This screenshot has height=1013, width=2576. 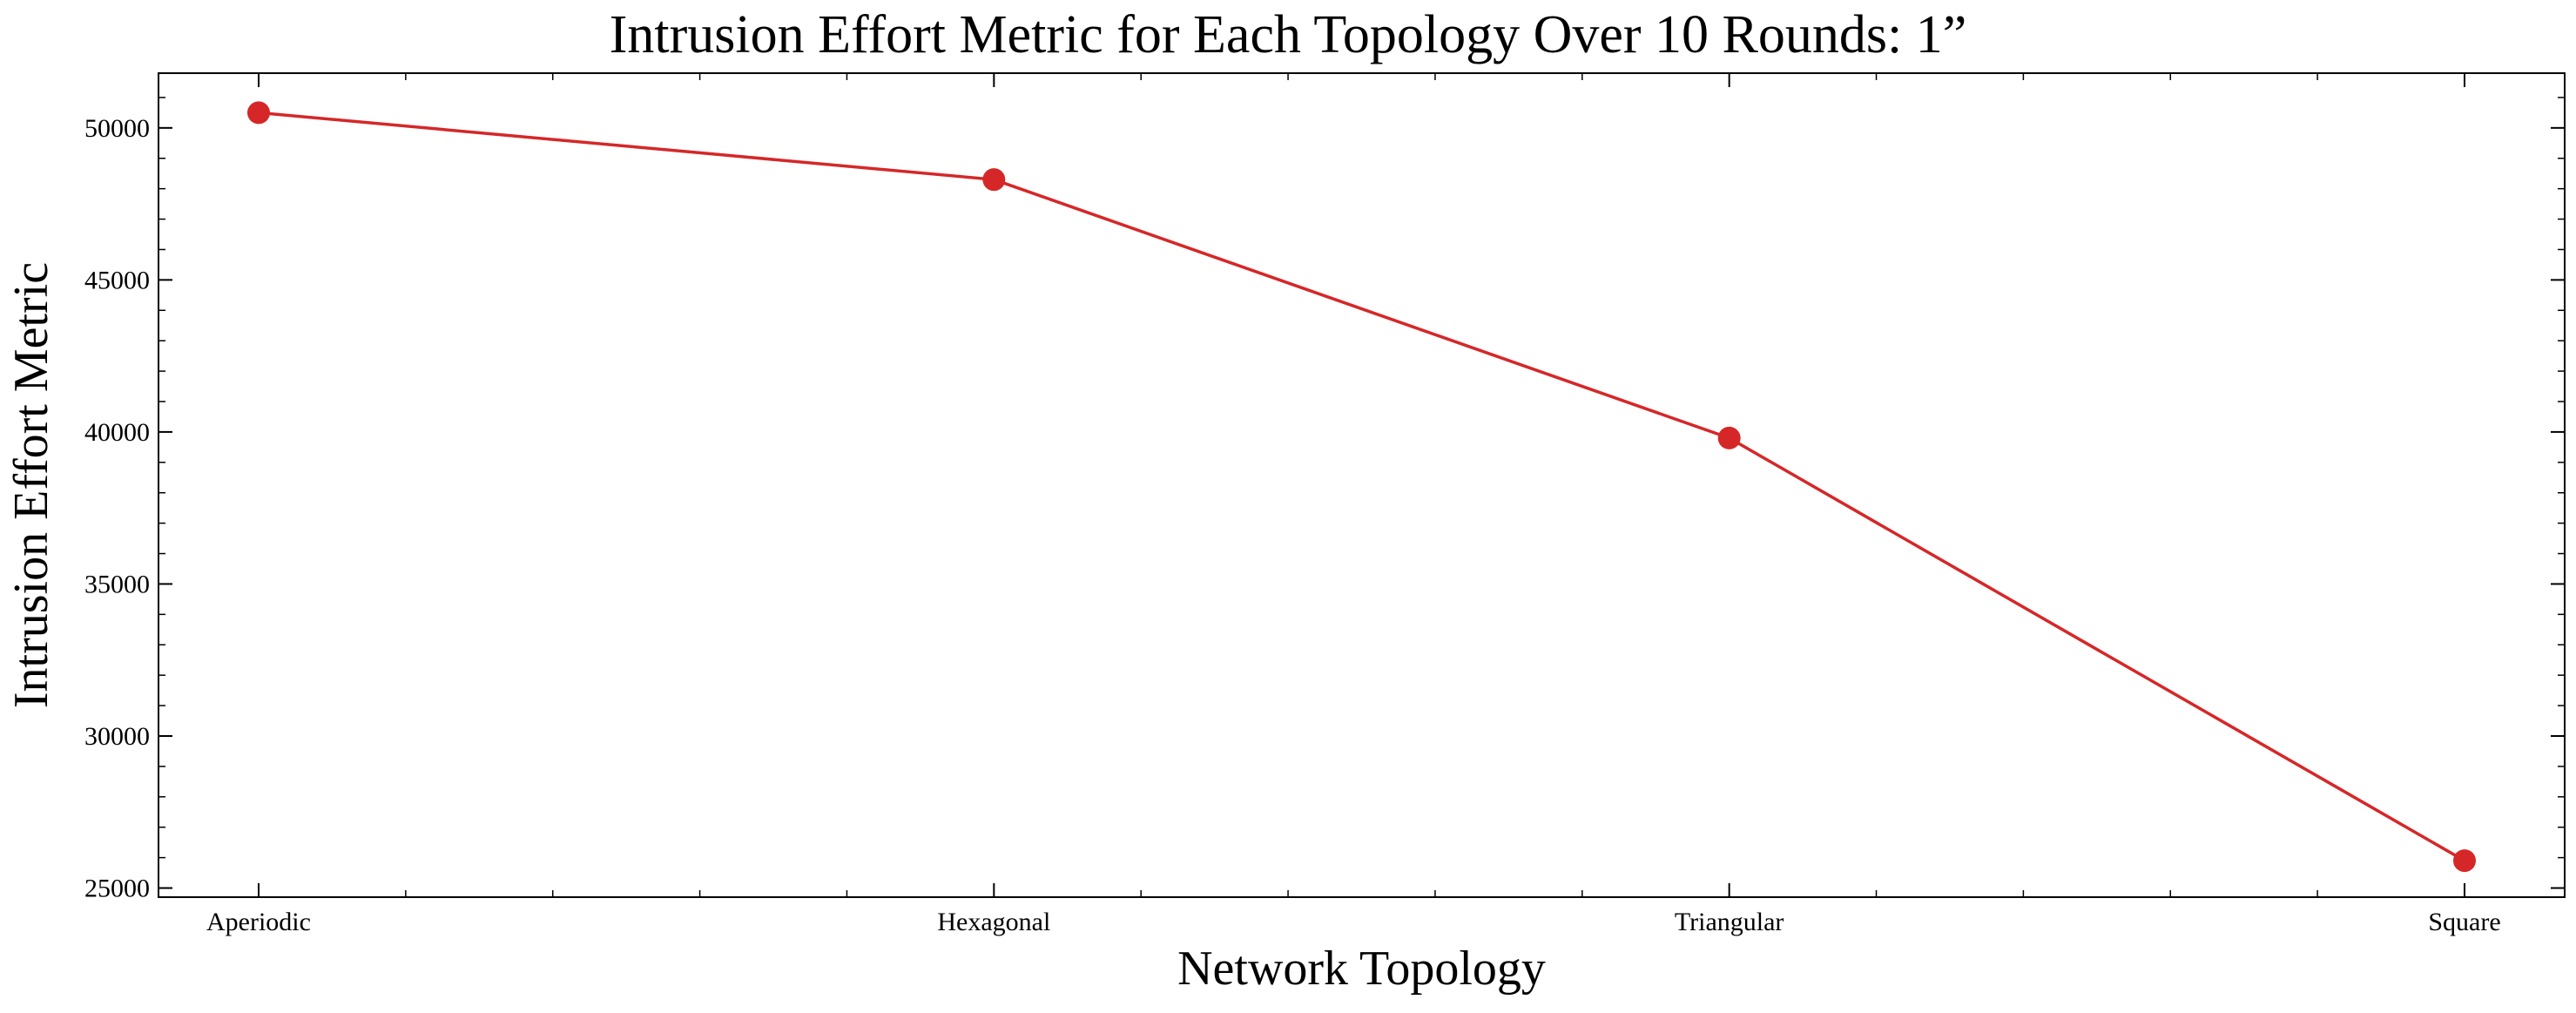 What do you see at coordinates (117, 736) in the screenshot?
I see `y-tick-label: 30000` at bounding box center [117, 736].